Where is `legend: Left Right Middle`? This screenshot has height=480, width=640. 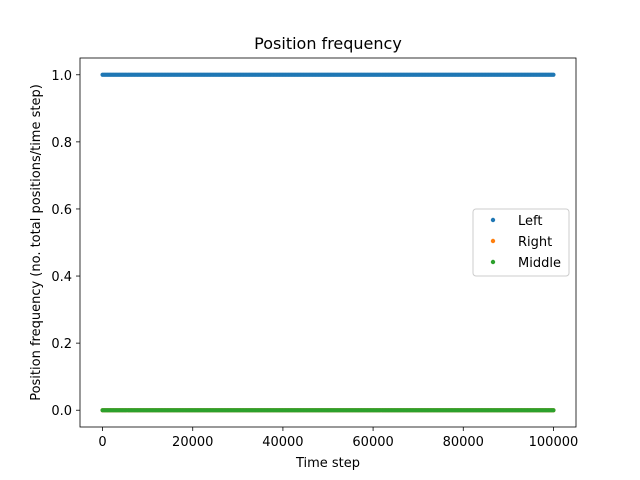
legend: Left Right Middle is located at coordinates (521, 242).